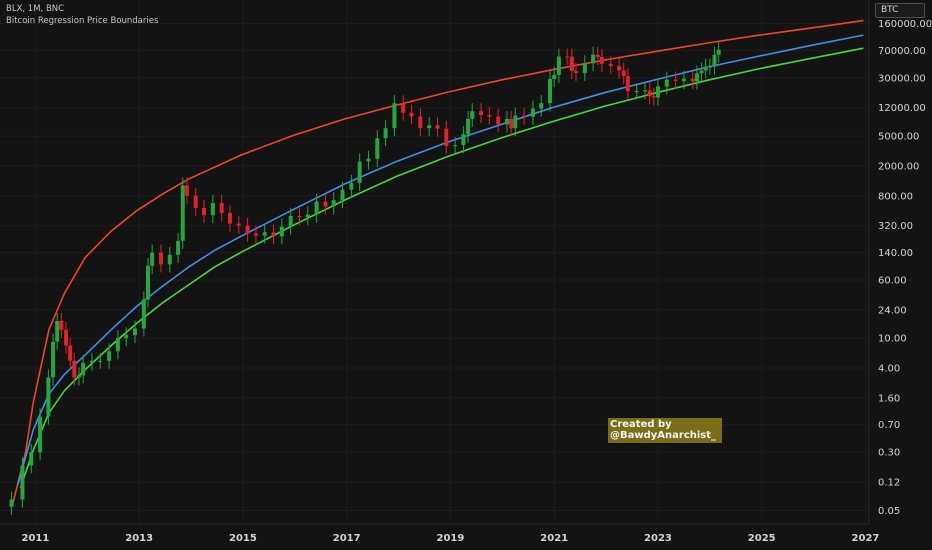 The width and height of the screenshot is (932, 550). What do you see at coordinates (82, 21) in the screenshot?
I see `indicator-name: Bitcoin Regression Price Boundaries` at bounding box center [82, 21].